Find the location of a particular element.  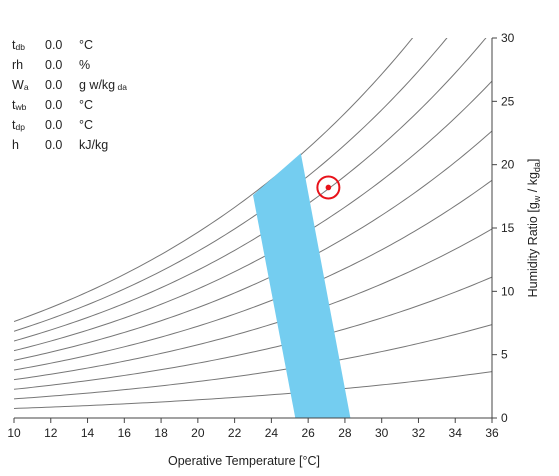

comfort-zone is located at coordinates (302, 285).